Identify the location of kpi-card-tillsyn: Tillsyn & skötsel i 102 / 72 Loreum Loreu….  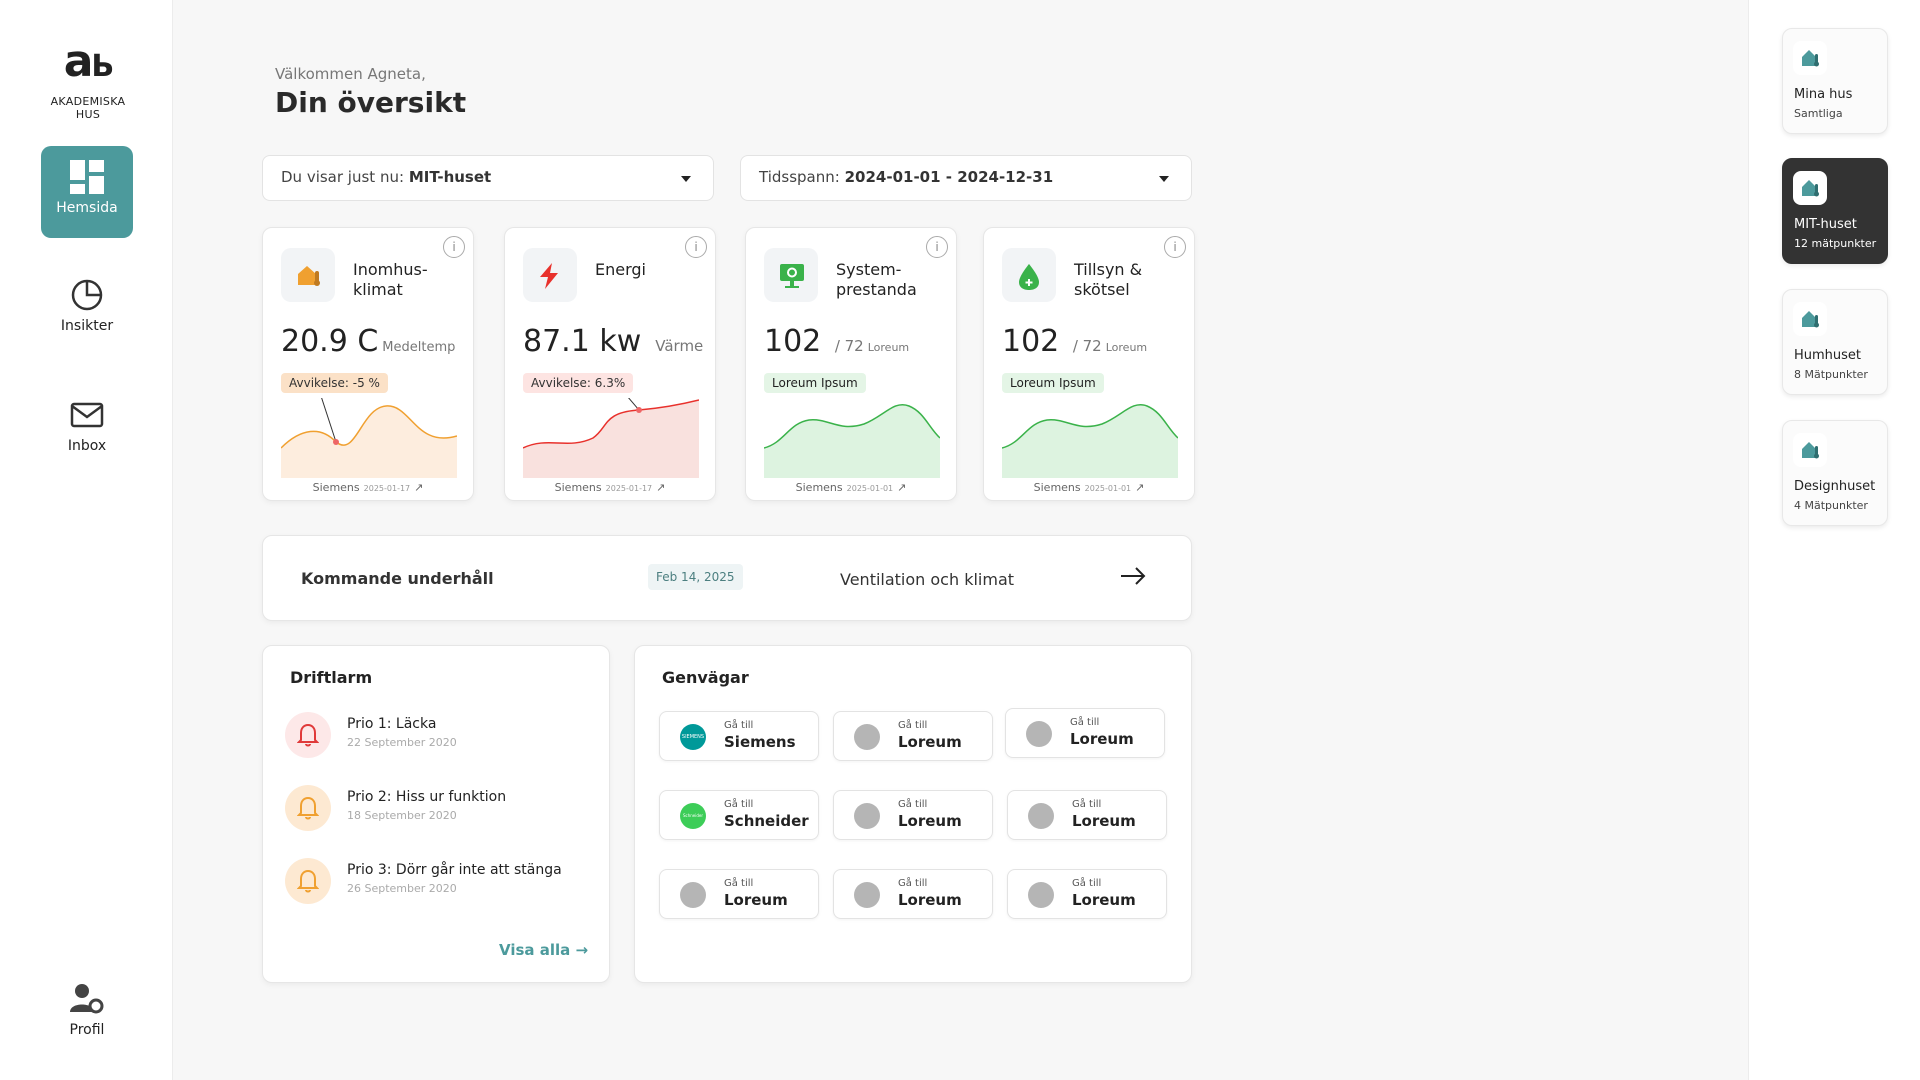
(1089, 364).